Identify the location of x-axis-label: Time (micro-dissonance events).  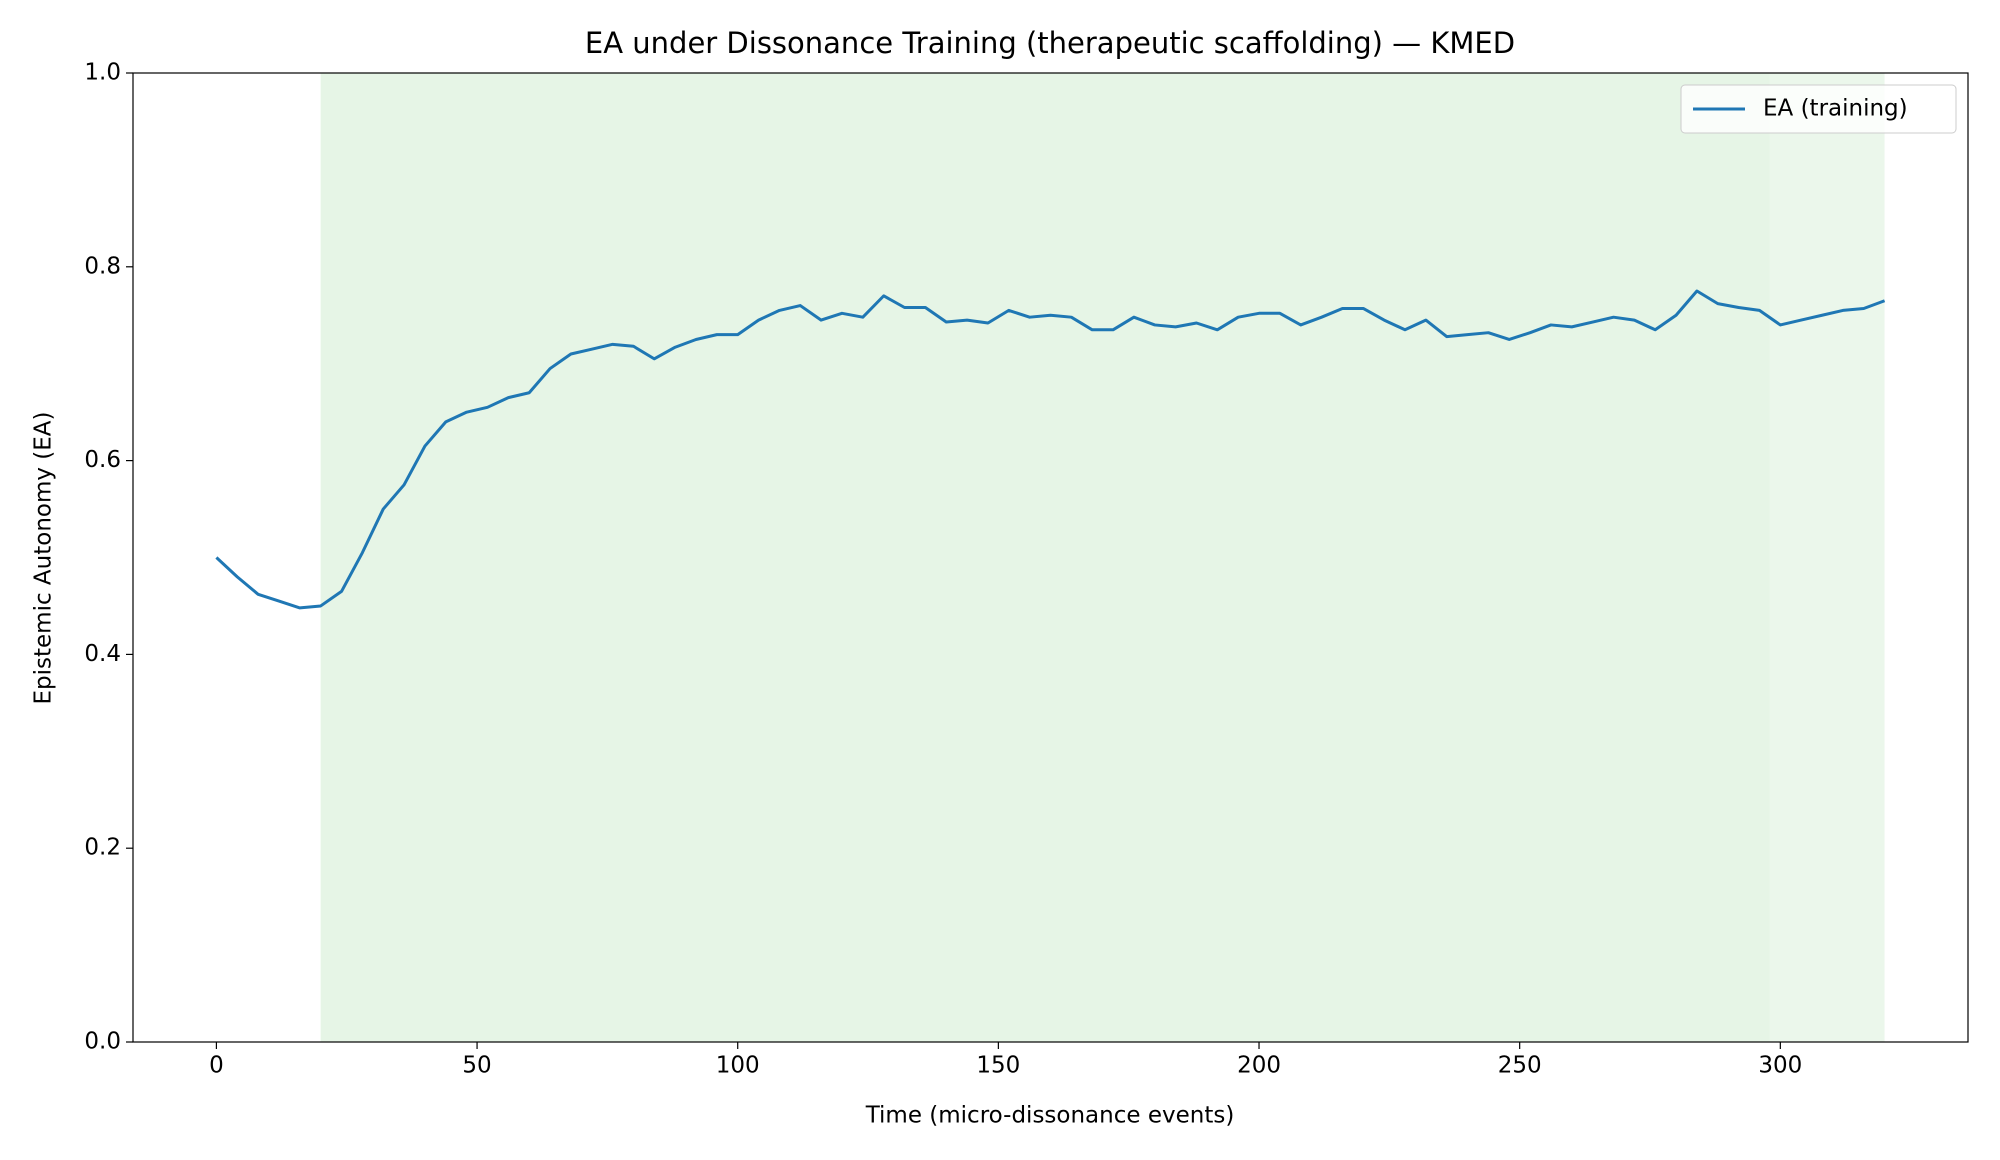
(1050, 1116).